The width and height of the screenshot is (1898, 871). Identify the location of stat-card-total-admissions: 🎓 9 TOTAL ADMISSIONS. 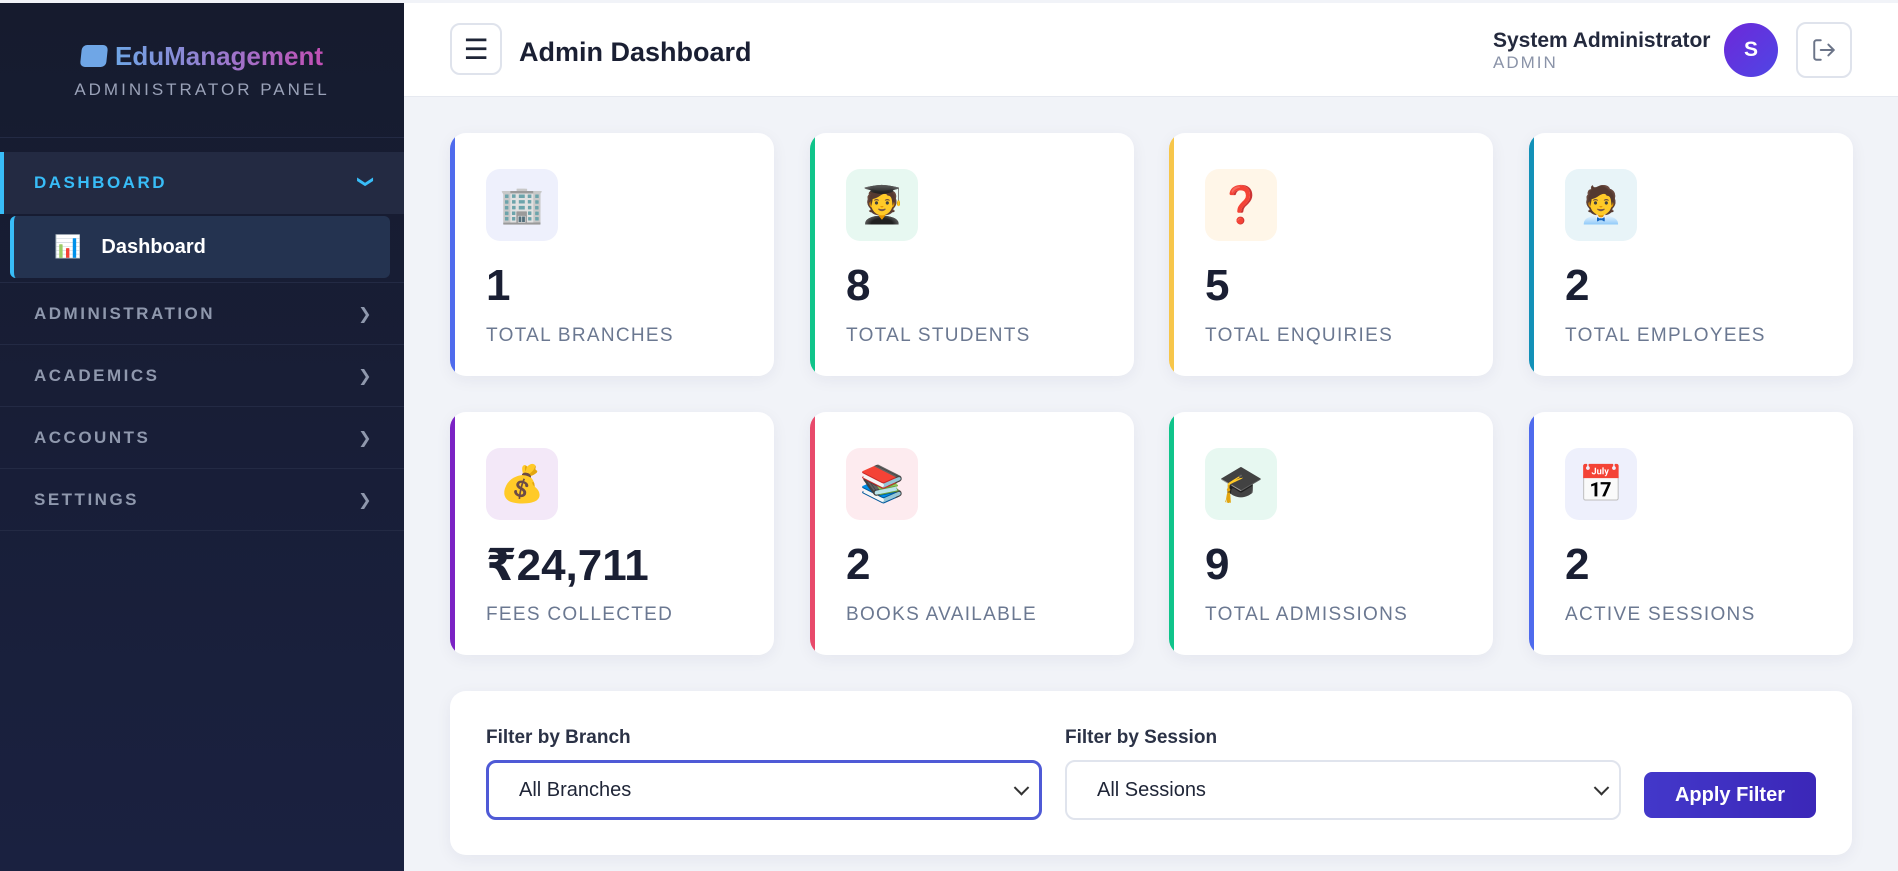
(1331, 533).